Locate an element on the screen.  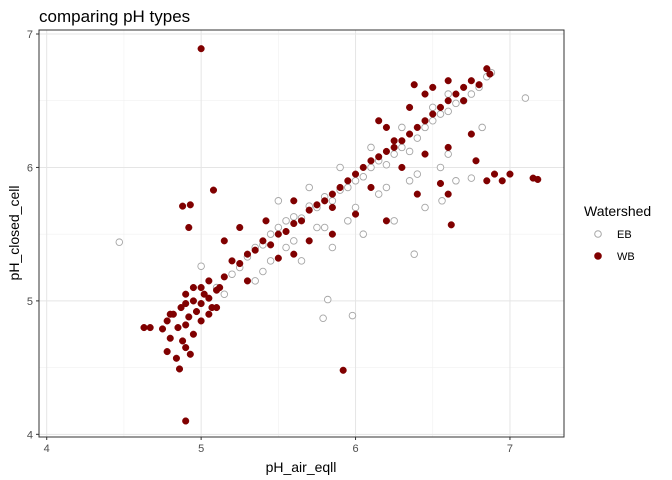
y-tick-label: 4 is located at coordinates (30, 435).